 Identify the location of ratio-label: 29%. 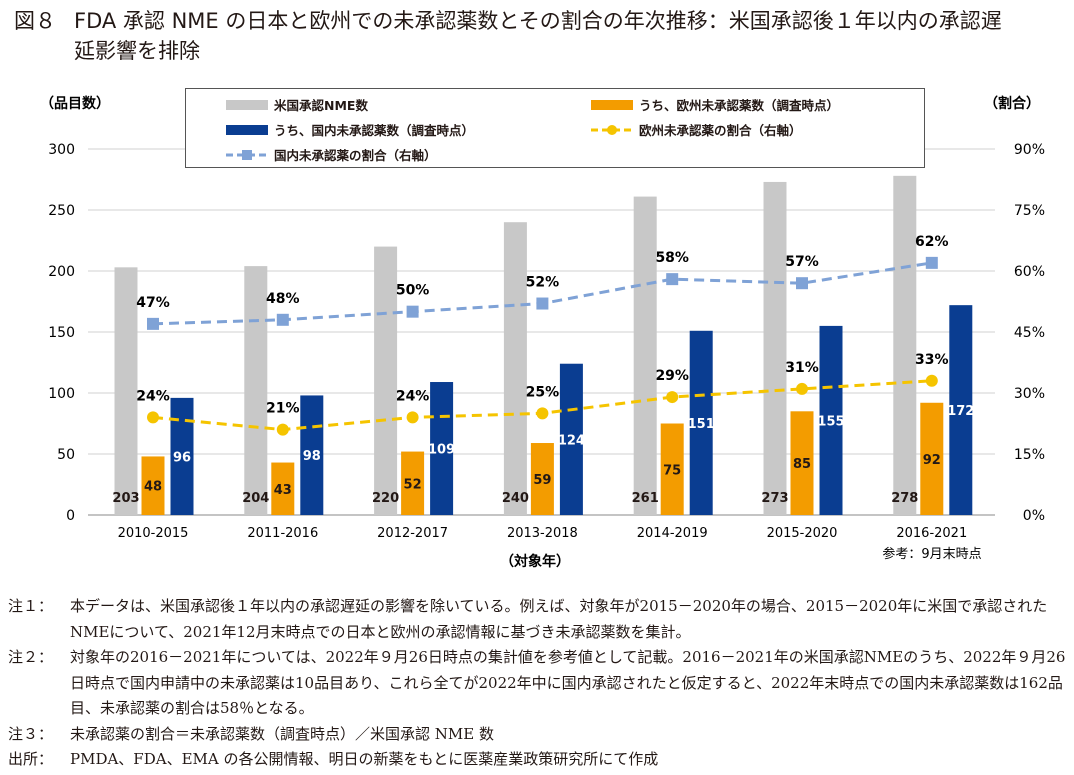
(672, 376).